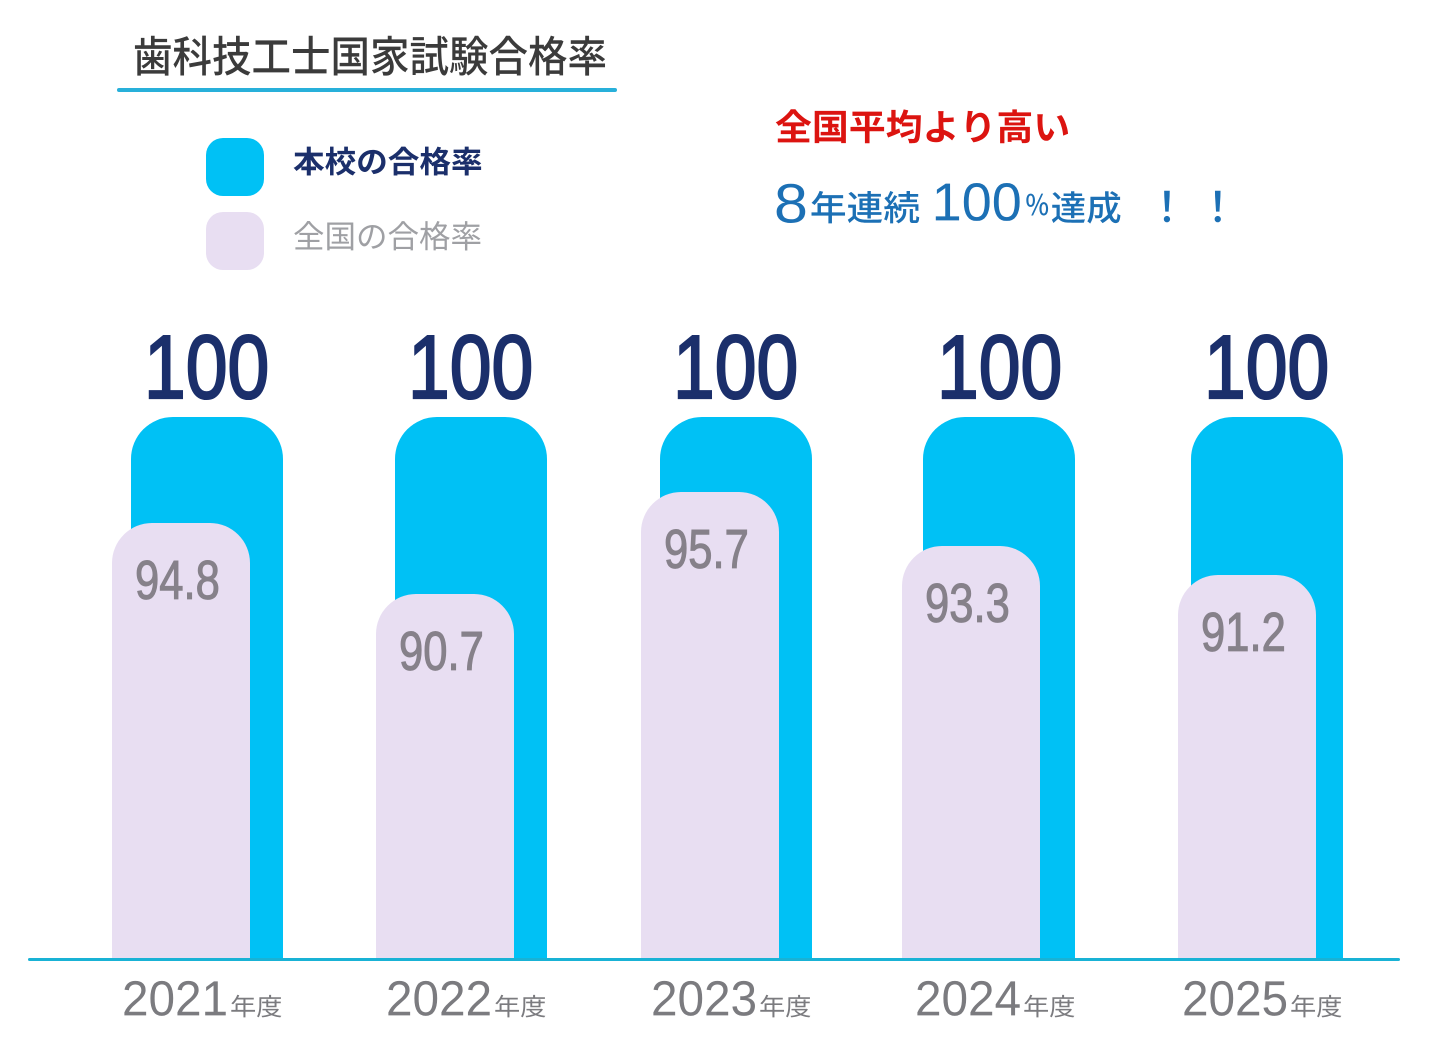 The width and height of the screenshot is (1440, 1049). I want to click on legend-label-school: 本校の合格率, so click(388, 162).